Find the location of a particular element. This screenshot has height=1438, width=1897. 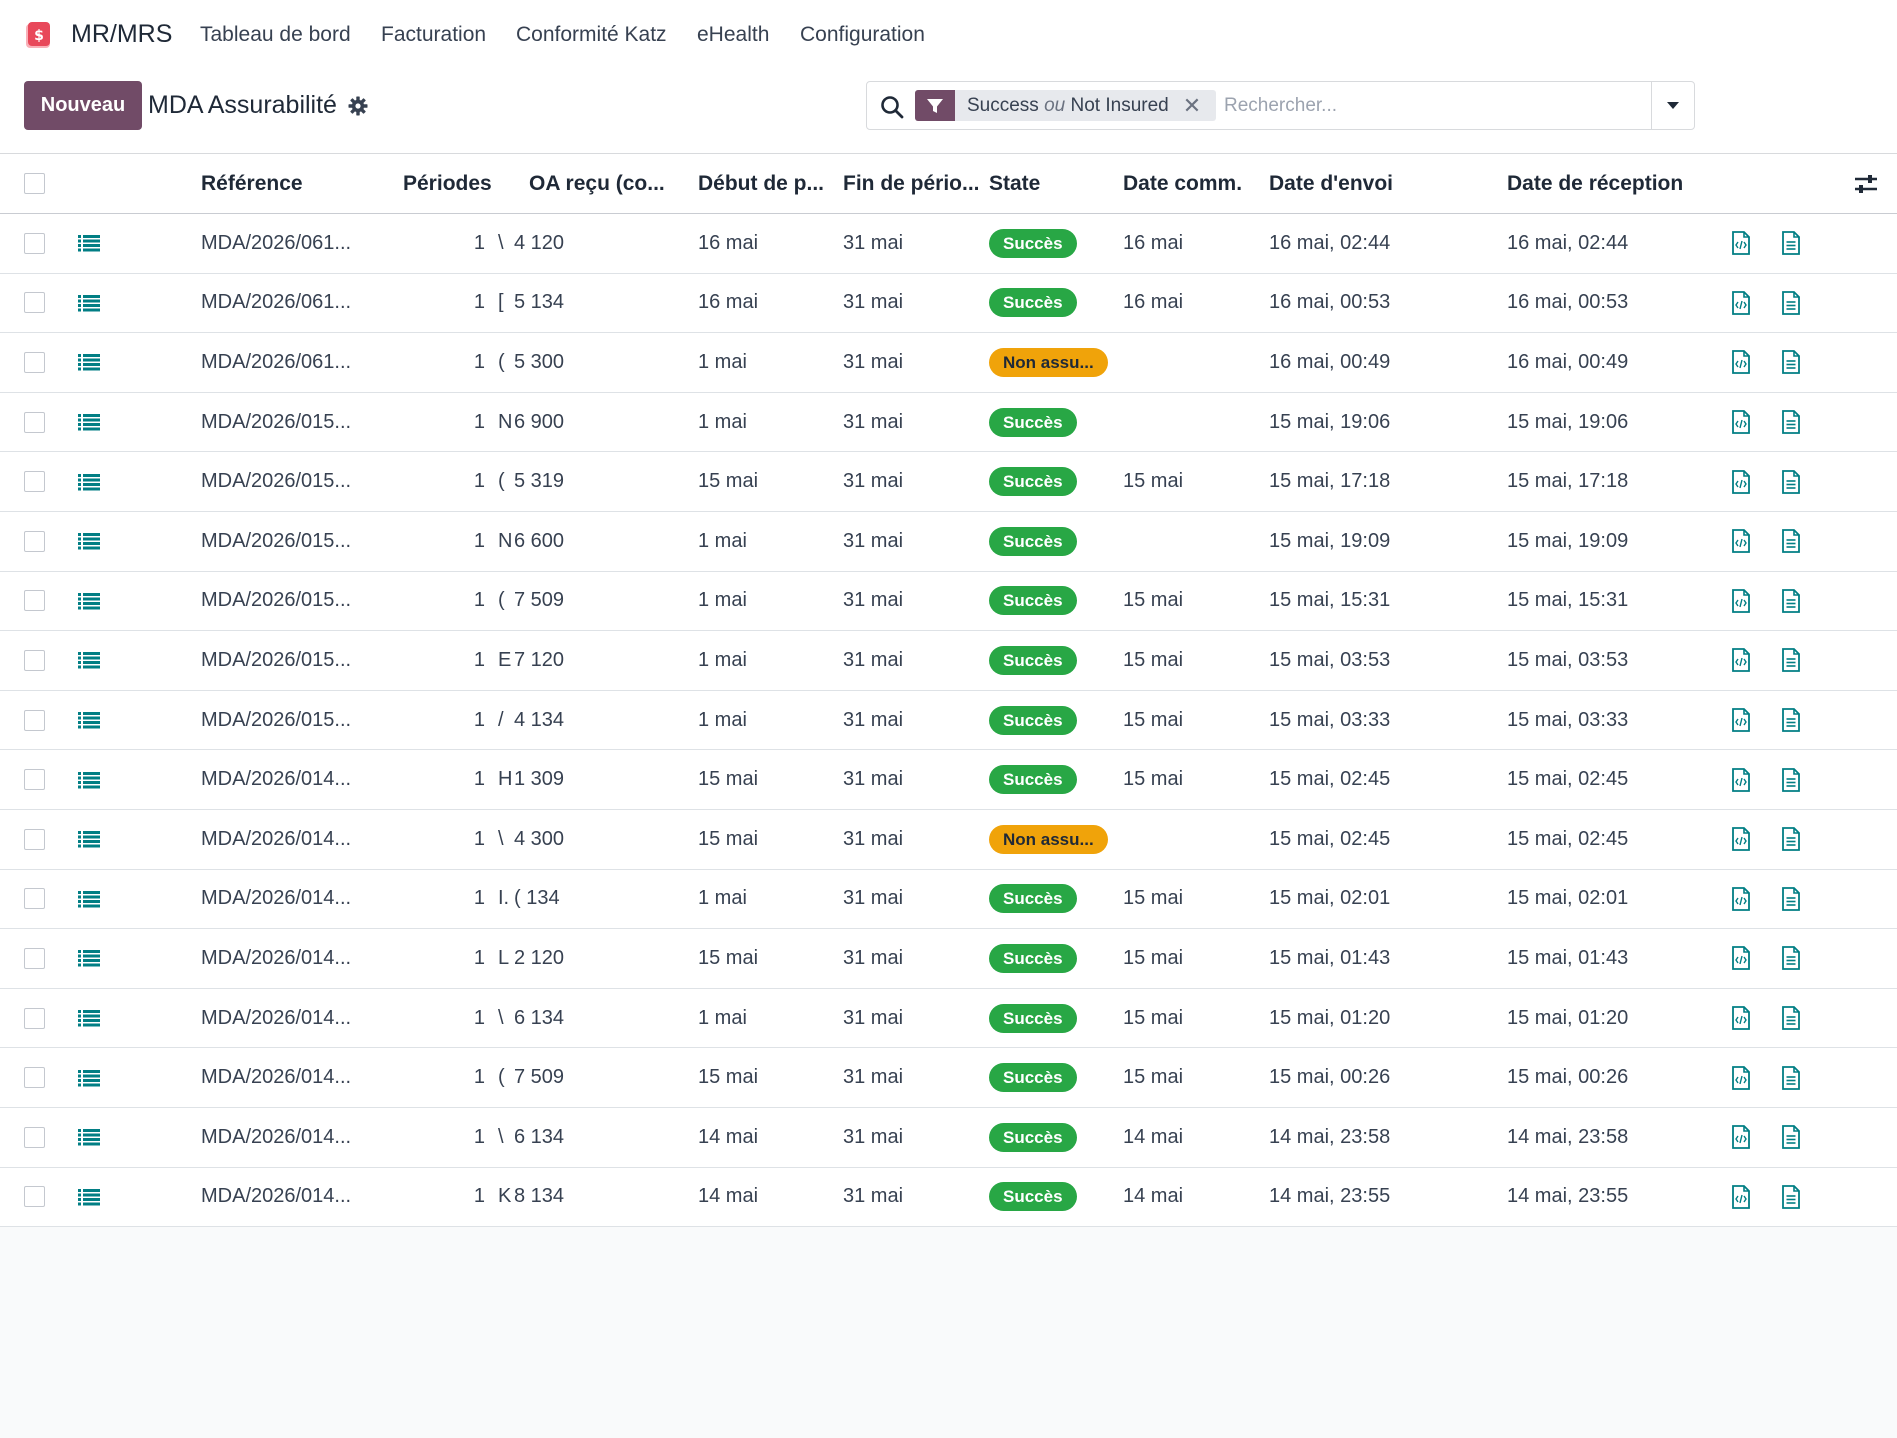

close-icon: ✕ is located at coordinates (1192, 105).